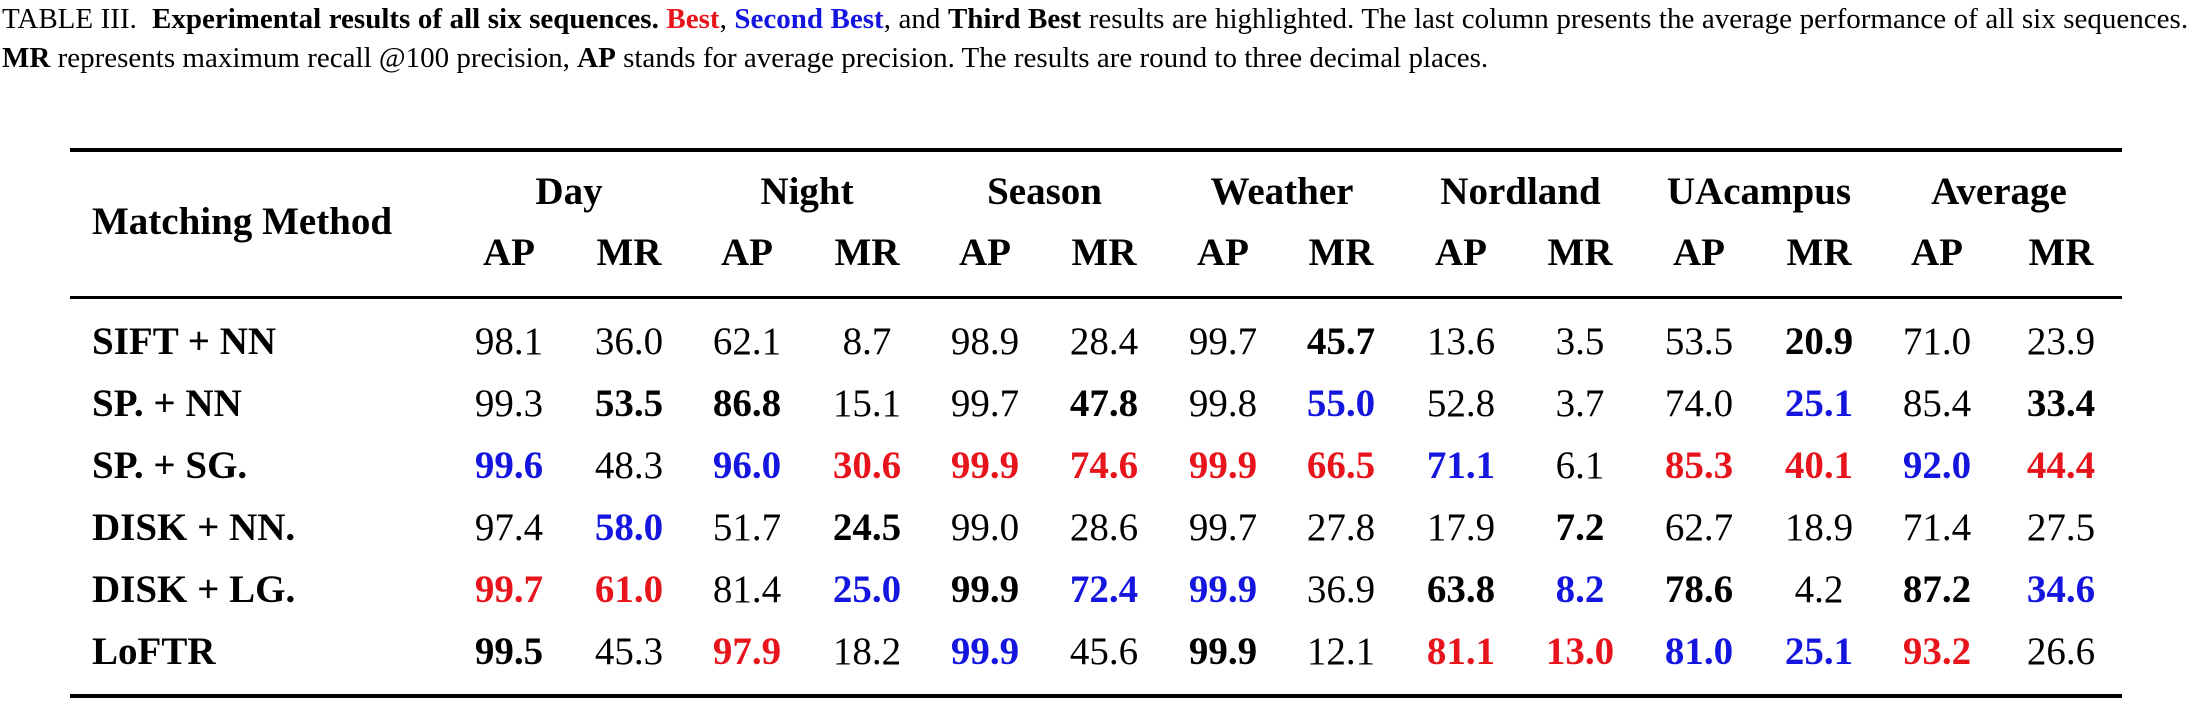 This screenshot has height=701, width=2191. I want to click on row-method-label: DISK + LG., so click(194, 589).